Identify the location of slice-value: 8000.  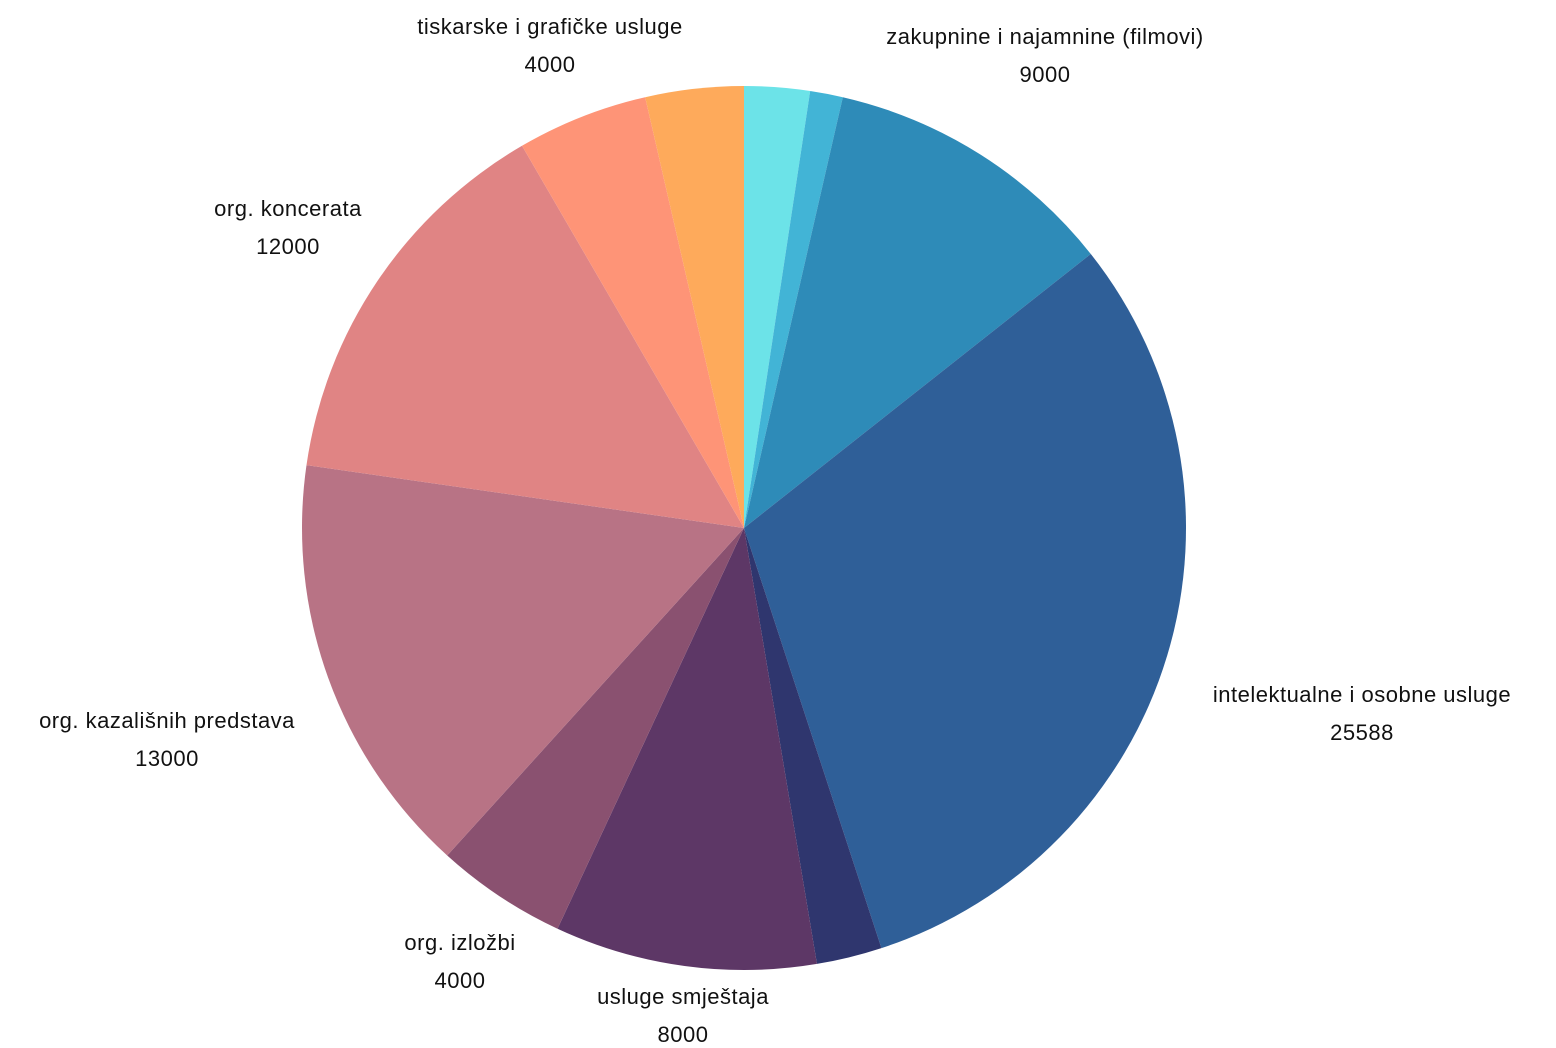
(683, 1034).